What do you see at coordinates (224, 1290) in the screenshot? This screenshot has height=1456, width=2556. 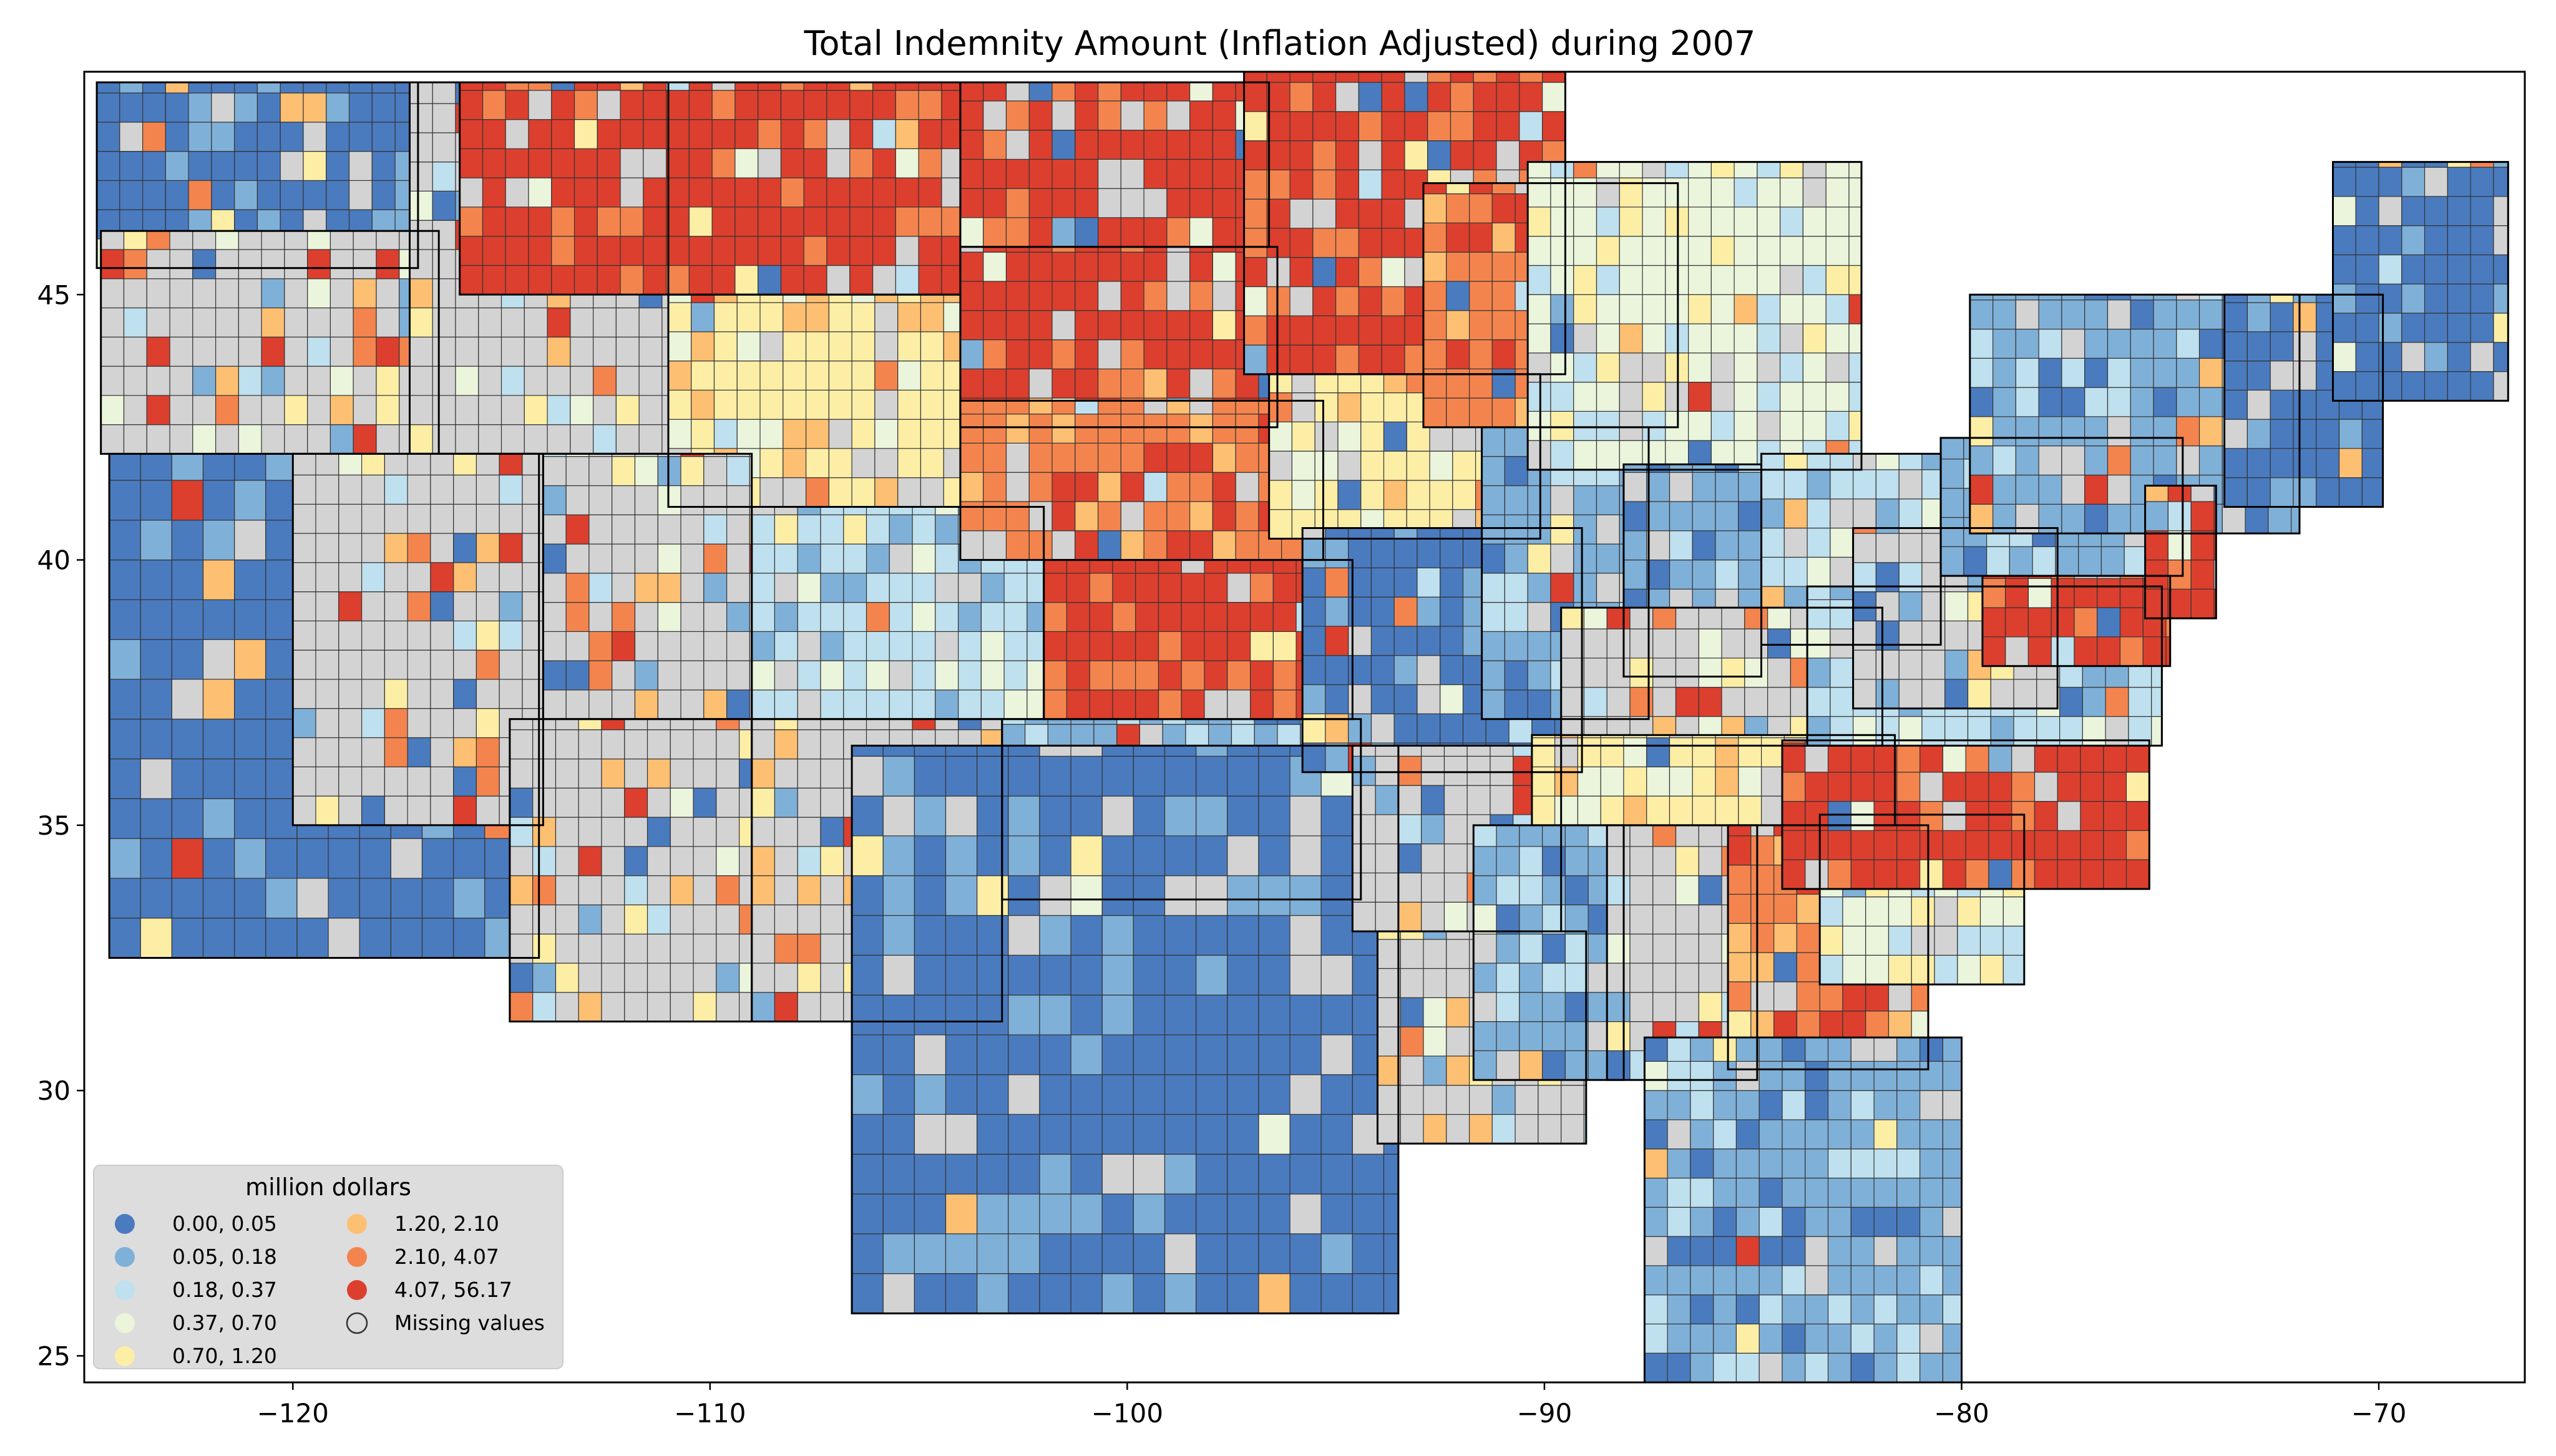 I see `legend-label: 0.18, 0.37` at bounding box center [224, 1290].